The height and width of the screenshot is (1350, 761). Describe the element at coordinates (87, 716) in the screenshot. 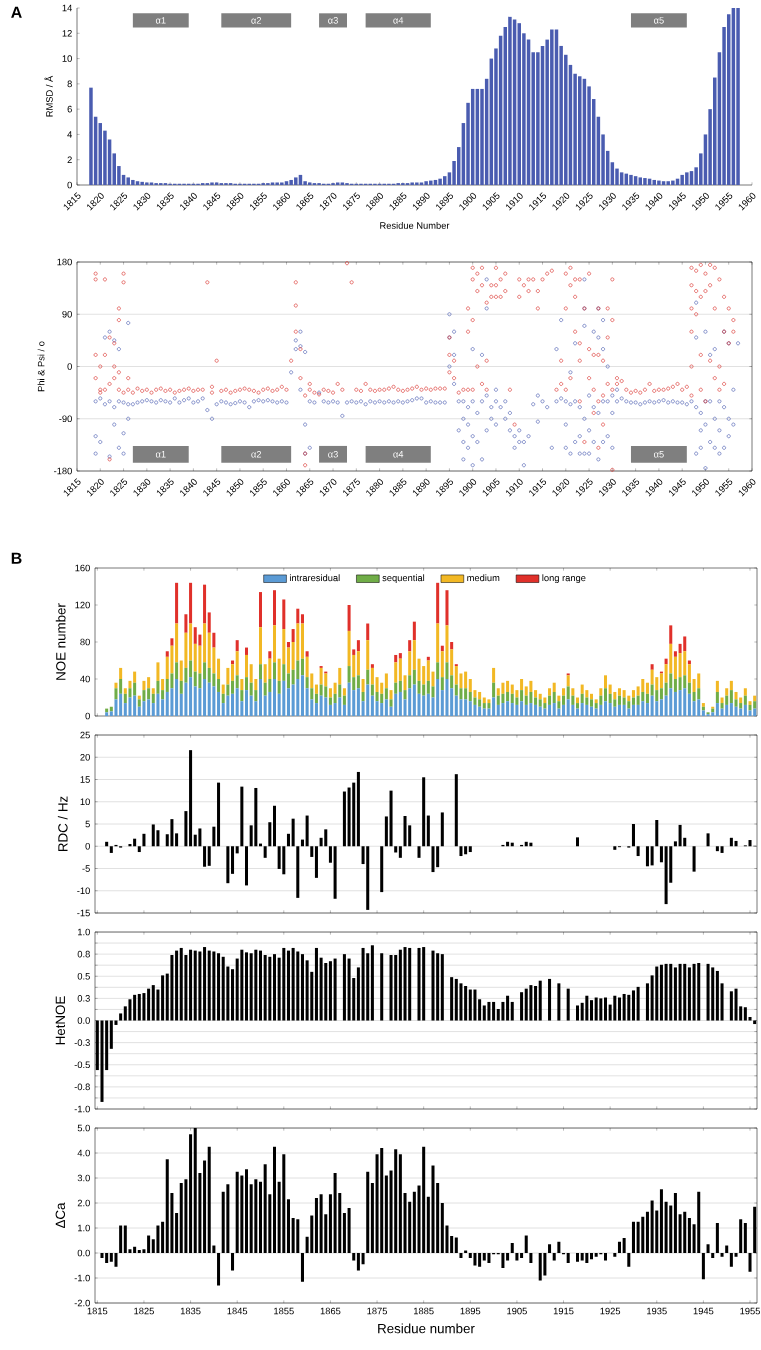

I see `y-tick-label: 0` at that location.